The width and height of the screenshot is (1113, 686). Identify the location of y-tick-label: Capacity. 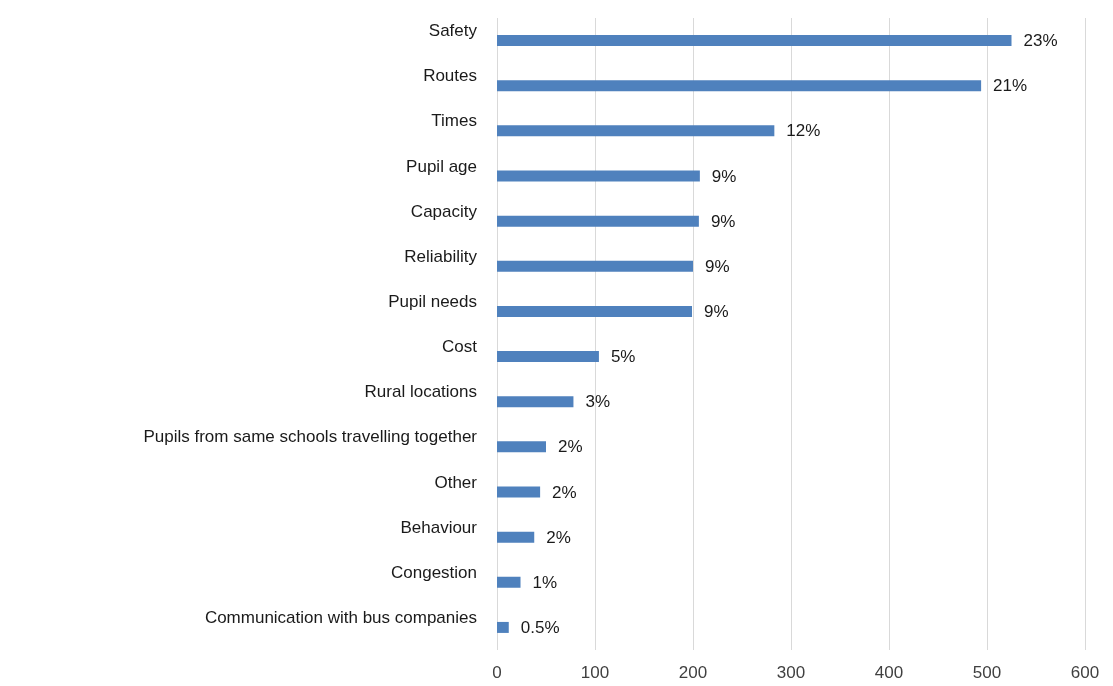
(444, 211).